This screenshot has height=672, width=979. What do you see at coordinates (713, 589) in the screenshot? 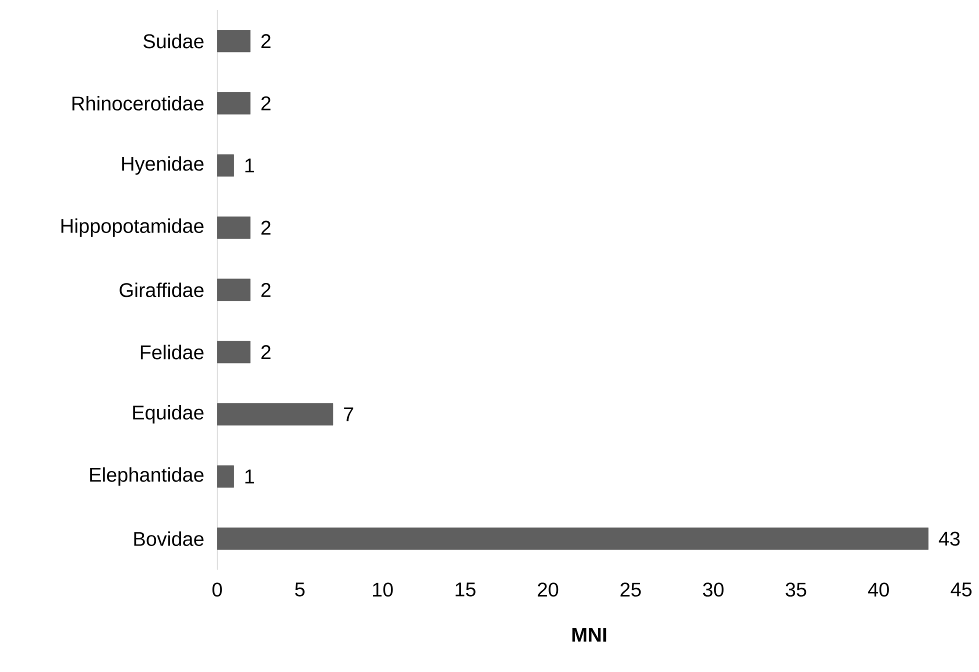
I see `x-tick-label: 30` at bounding box center [713, 589].